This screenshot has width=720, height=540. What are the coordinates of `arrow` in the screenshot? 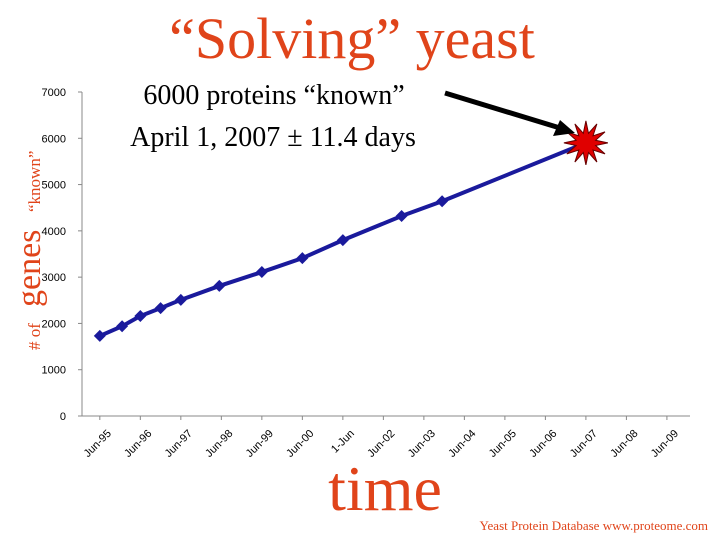 It's located at (502, 110).